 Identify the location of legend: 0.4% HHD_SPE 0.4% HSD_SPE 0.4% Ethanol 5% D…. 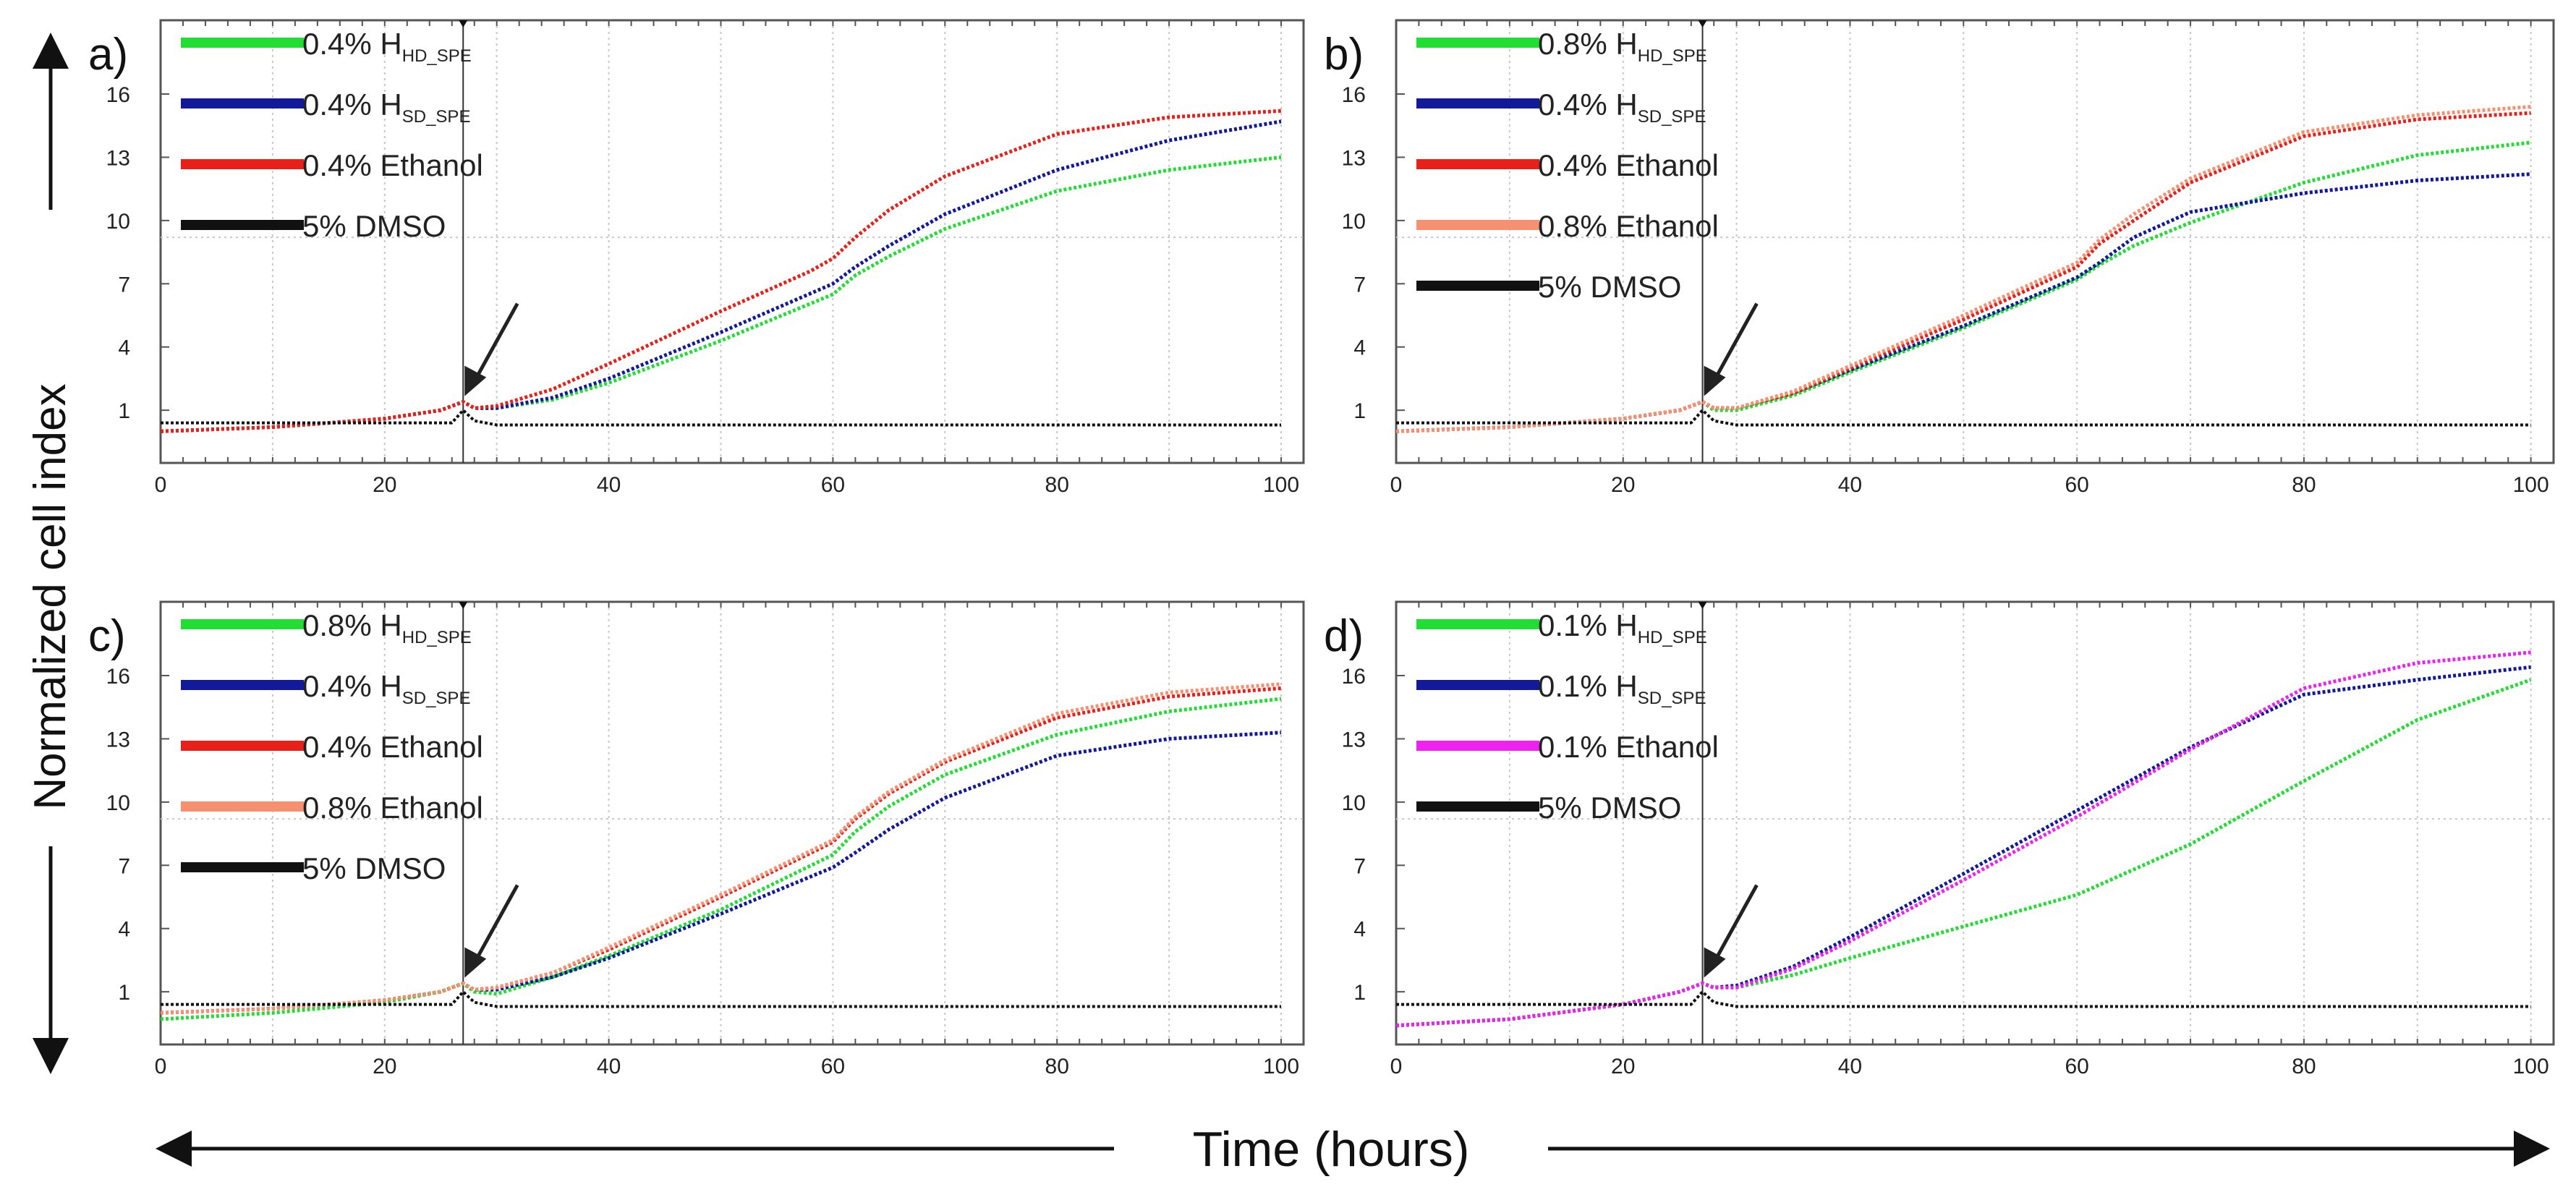
(332, 135).